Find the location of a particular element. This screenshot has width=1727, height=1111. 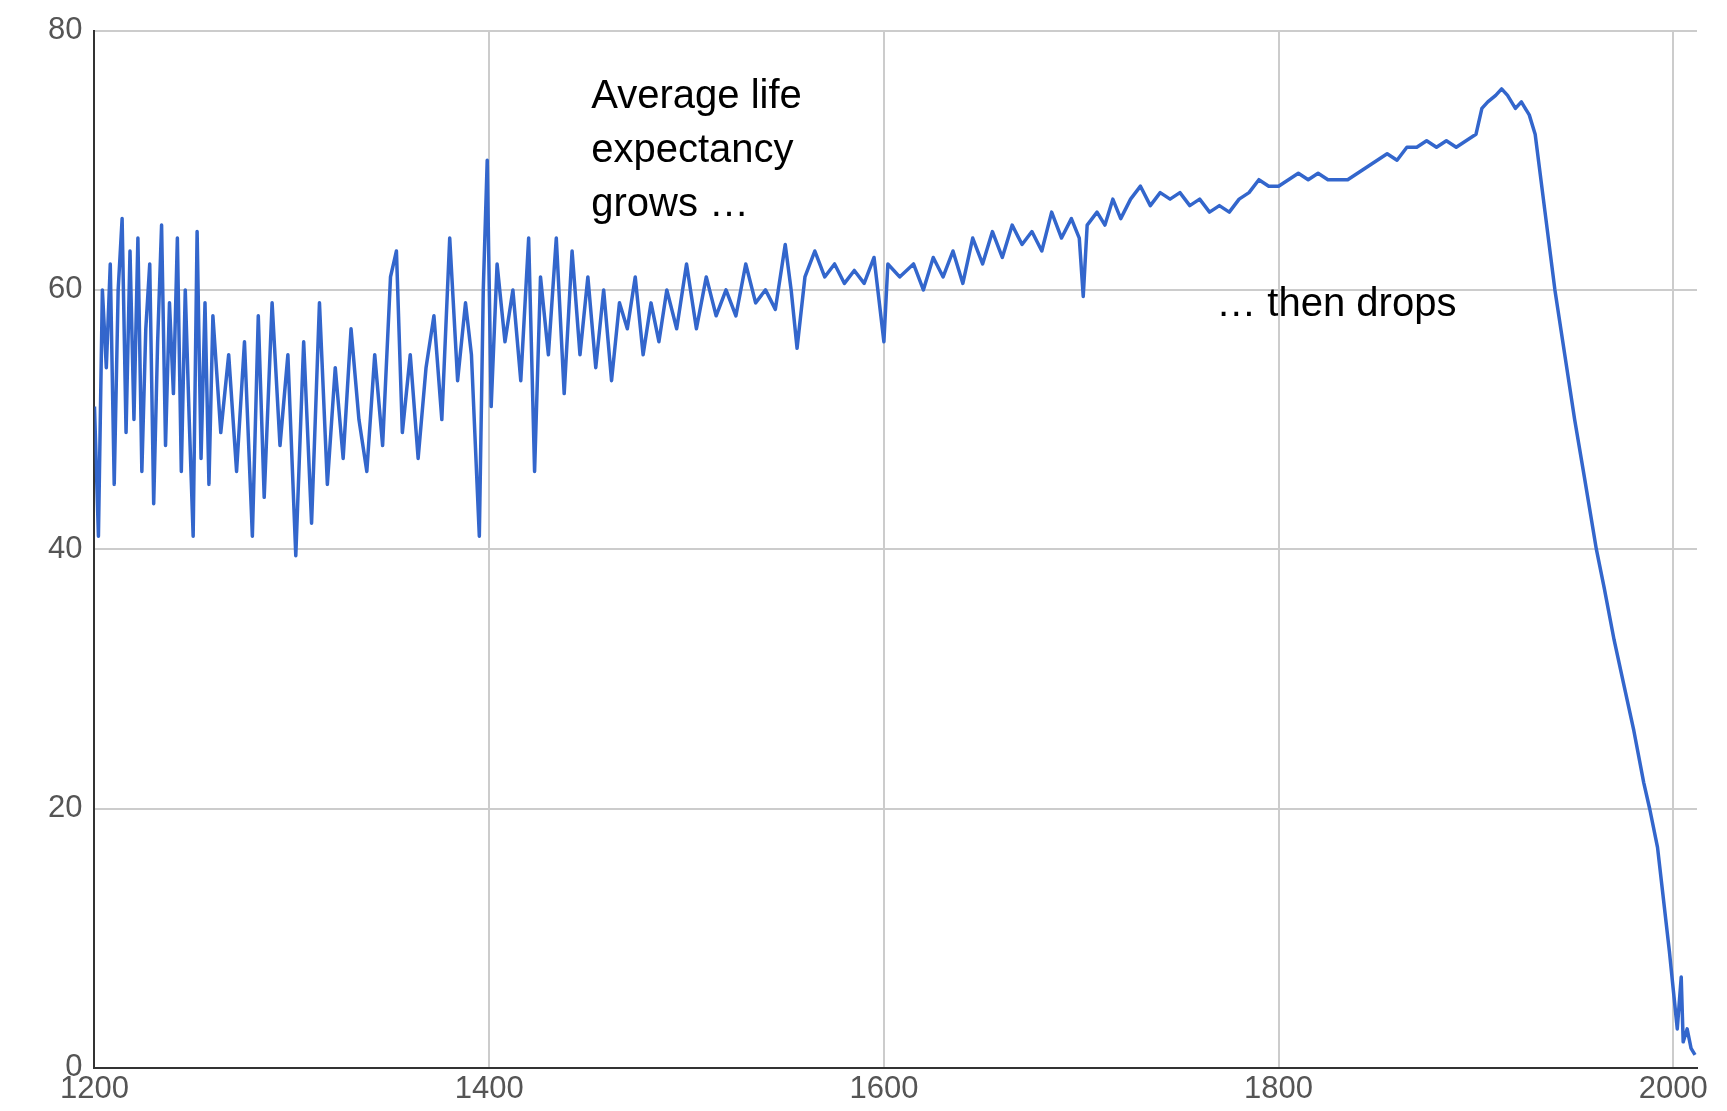

y-tick-label: 40 is located at coordinates (65, 547).